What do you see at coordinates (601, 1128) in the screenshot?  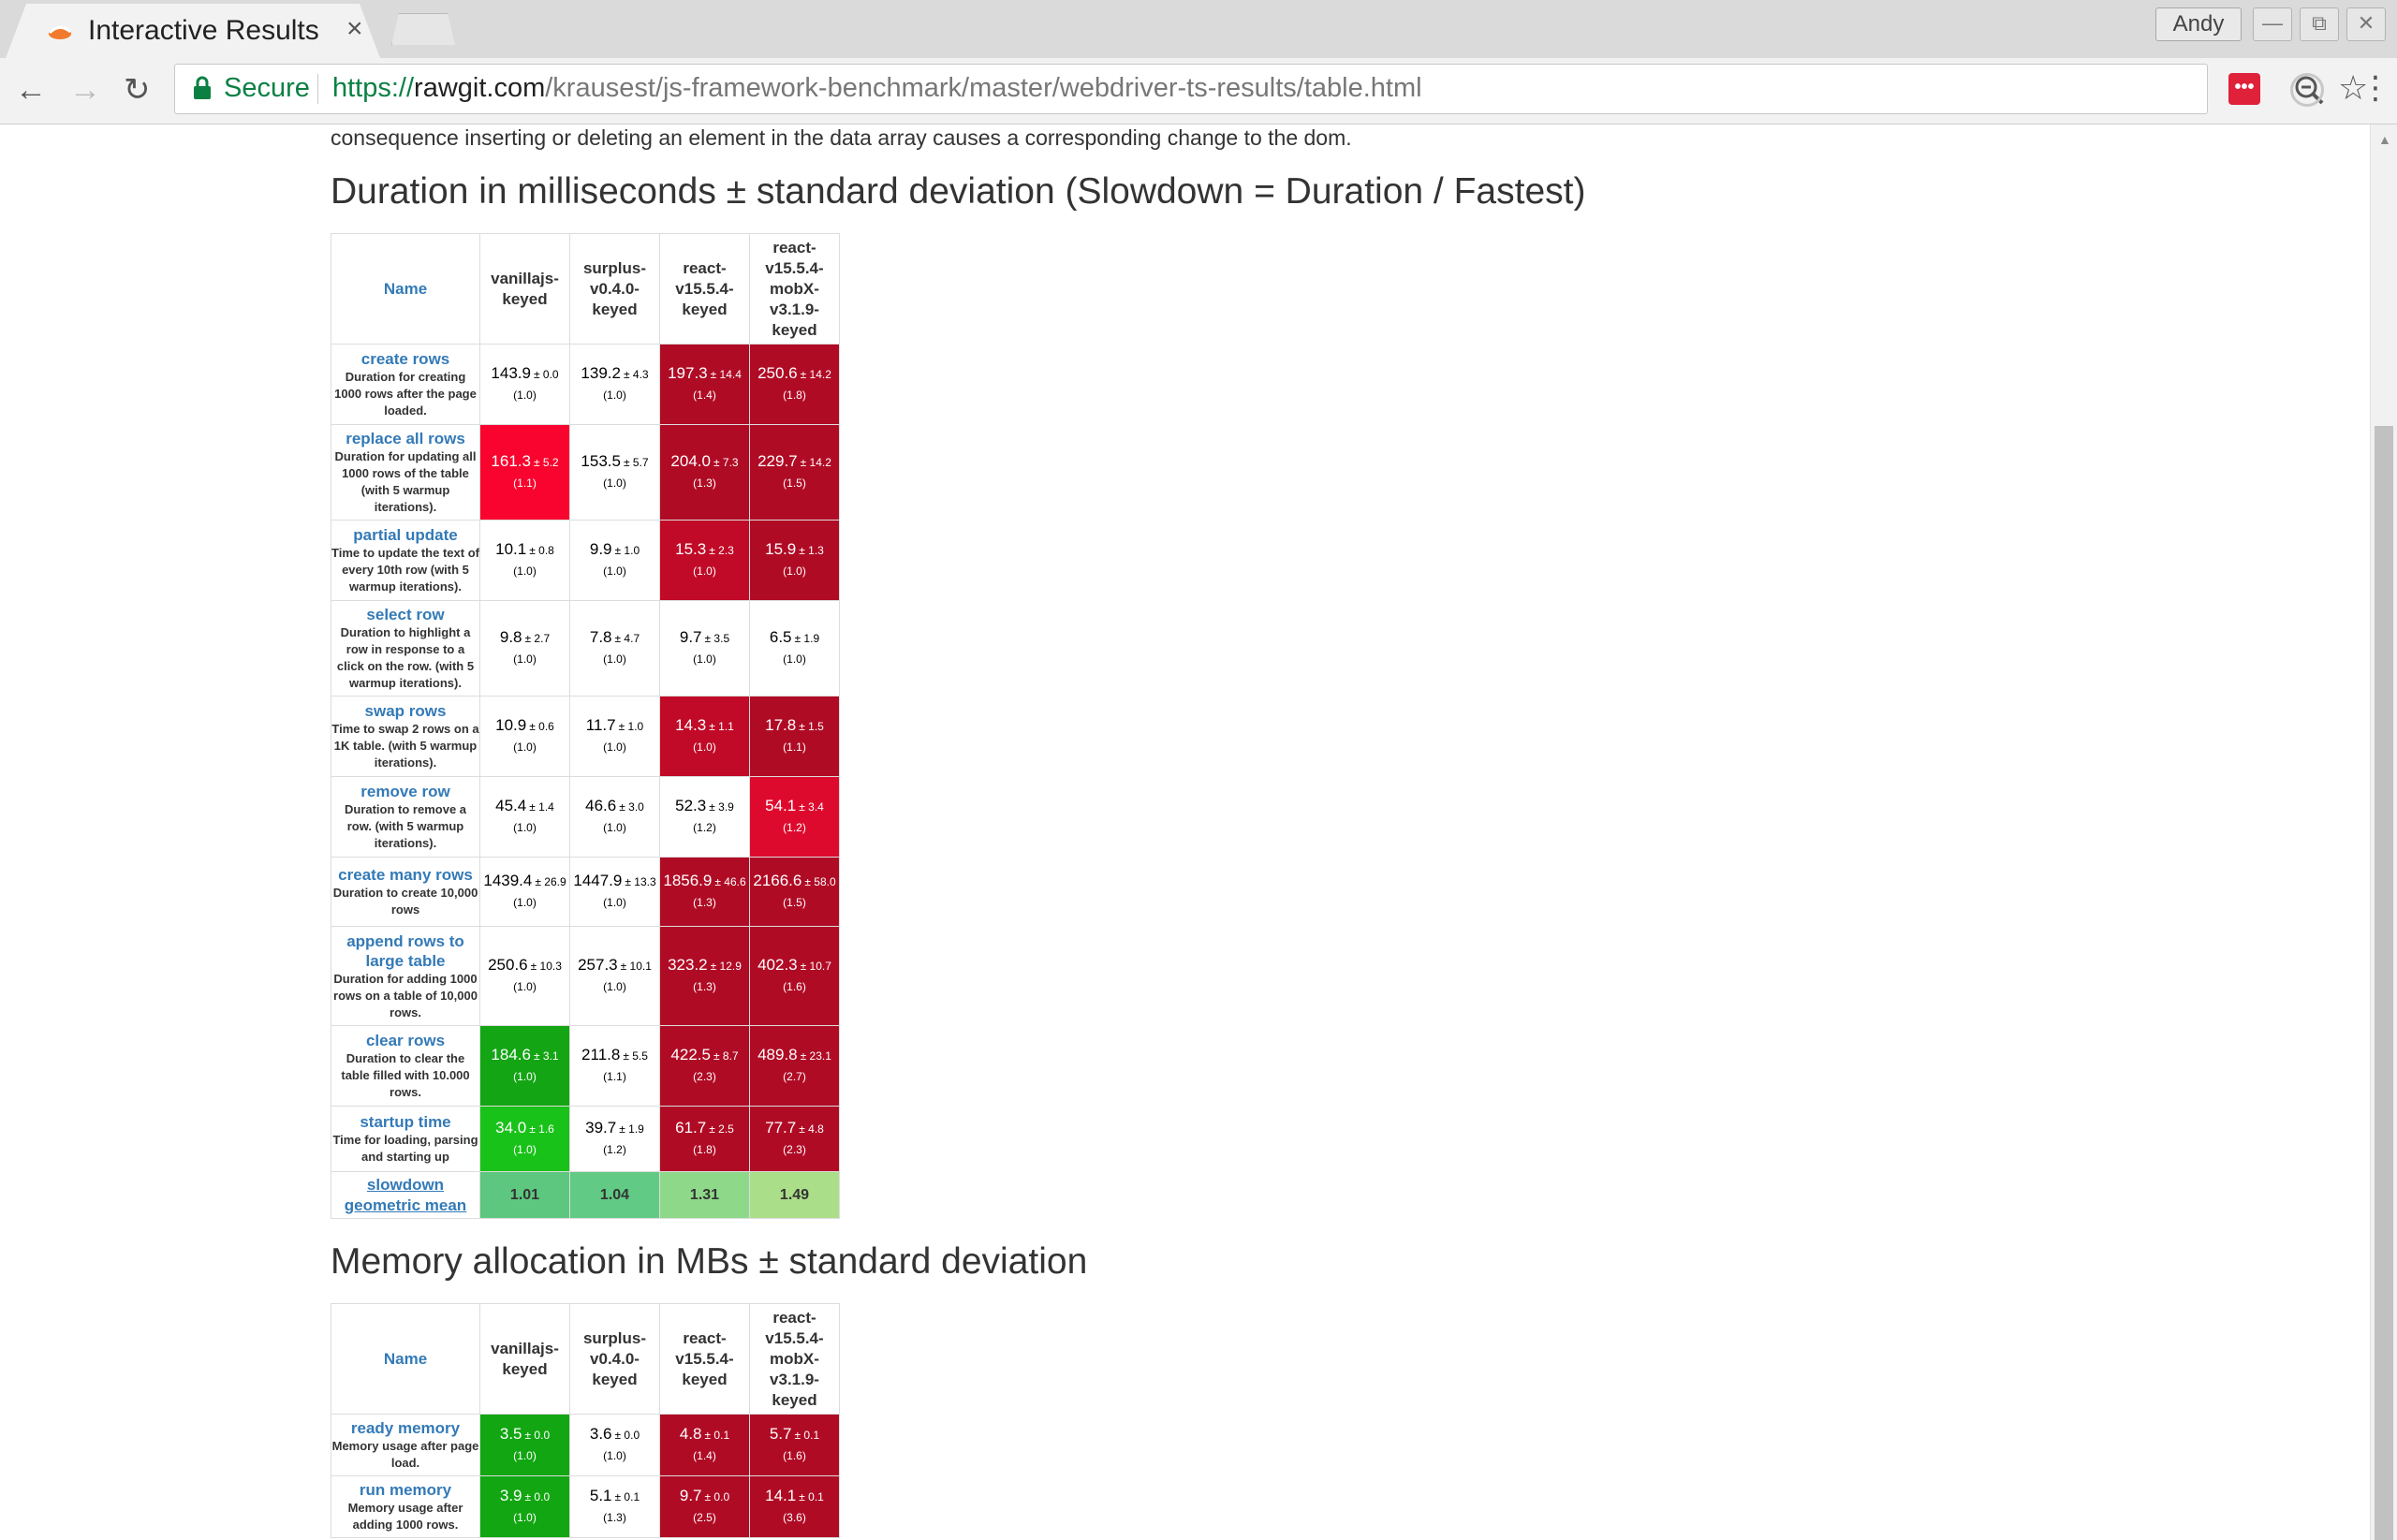 I see `mean-value: 39.7` at bounding box center [601, 1128].